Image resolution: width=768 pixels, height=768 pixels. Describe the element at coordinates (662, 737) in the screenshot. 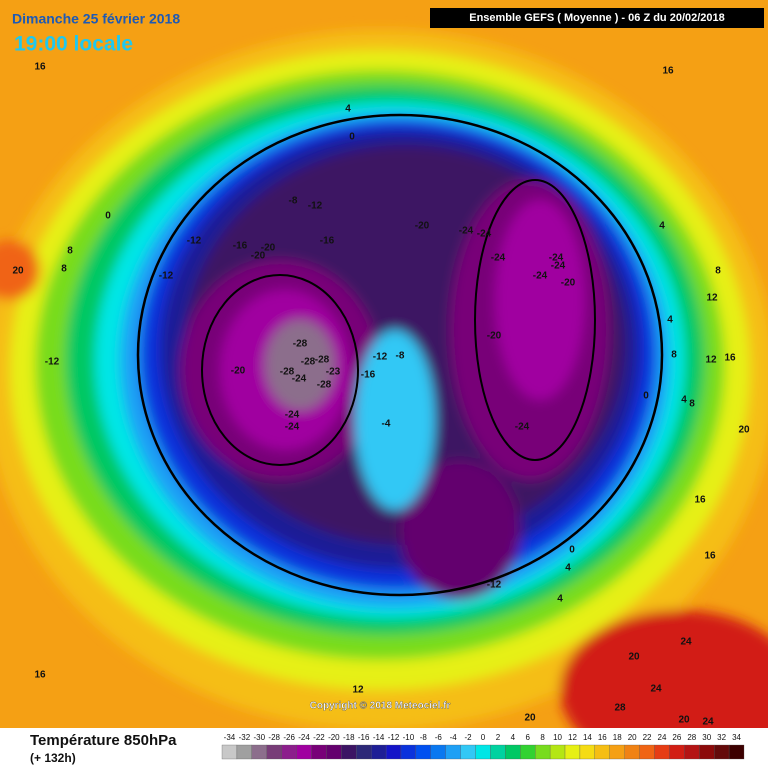

I see `legend-label: 24` at that location.